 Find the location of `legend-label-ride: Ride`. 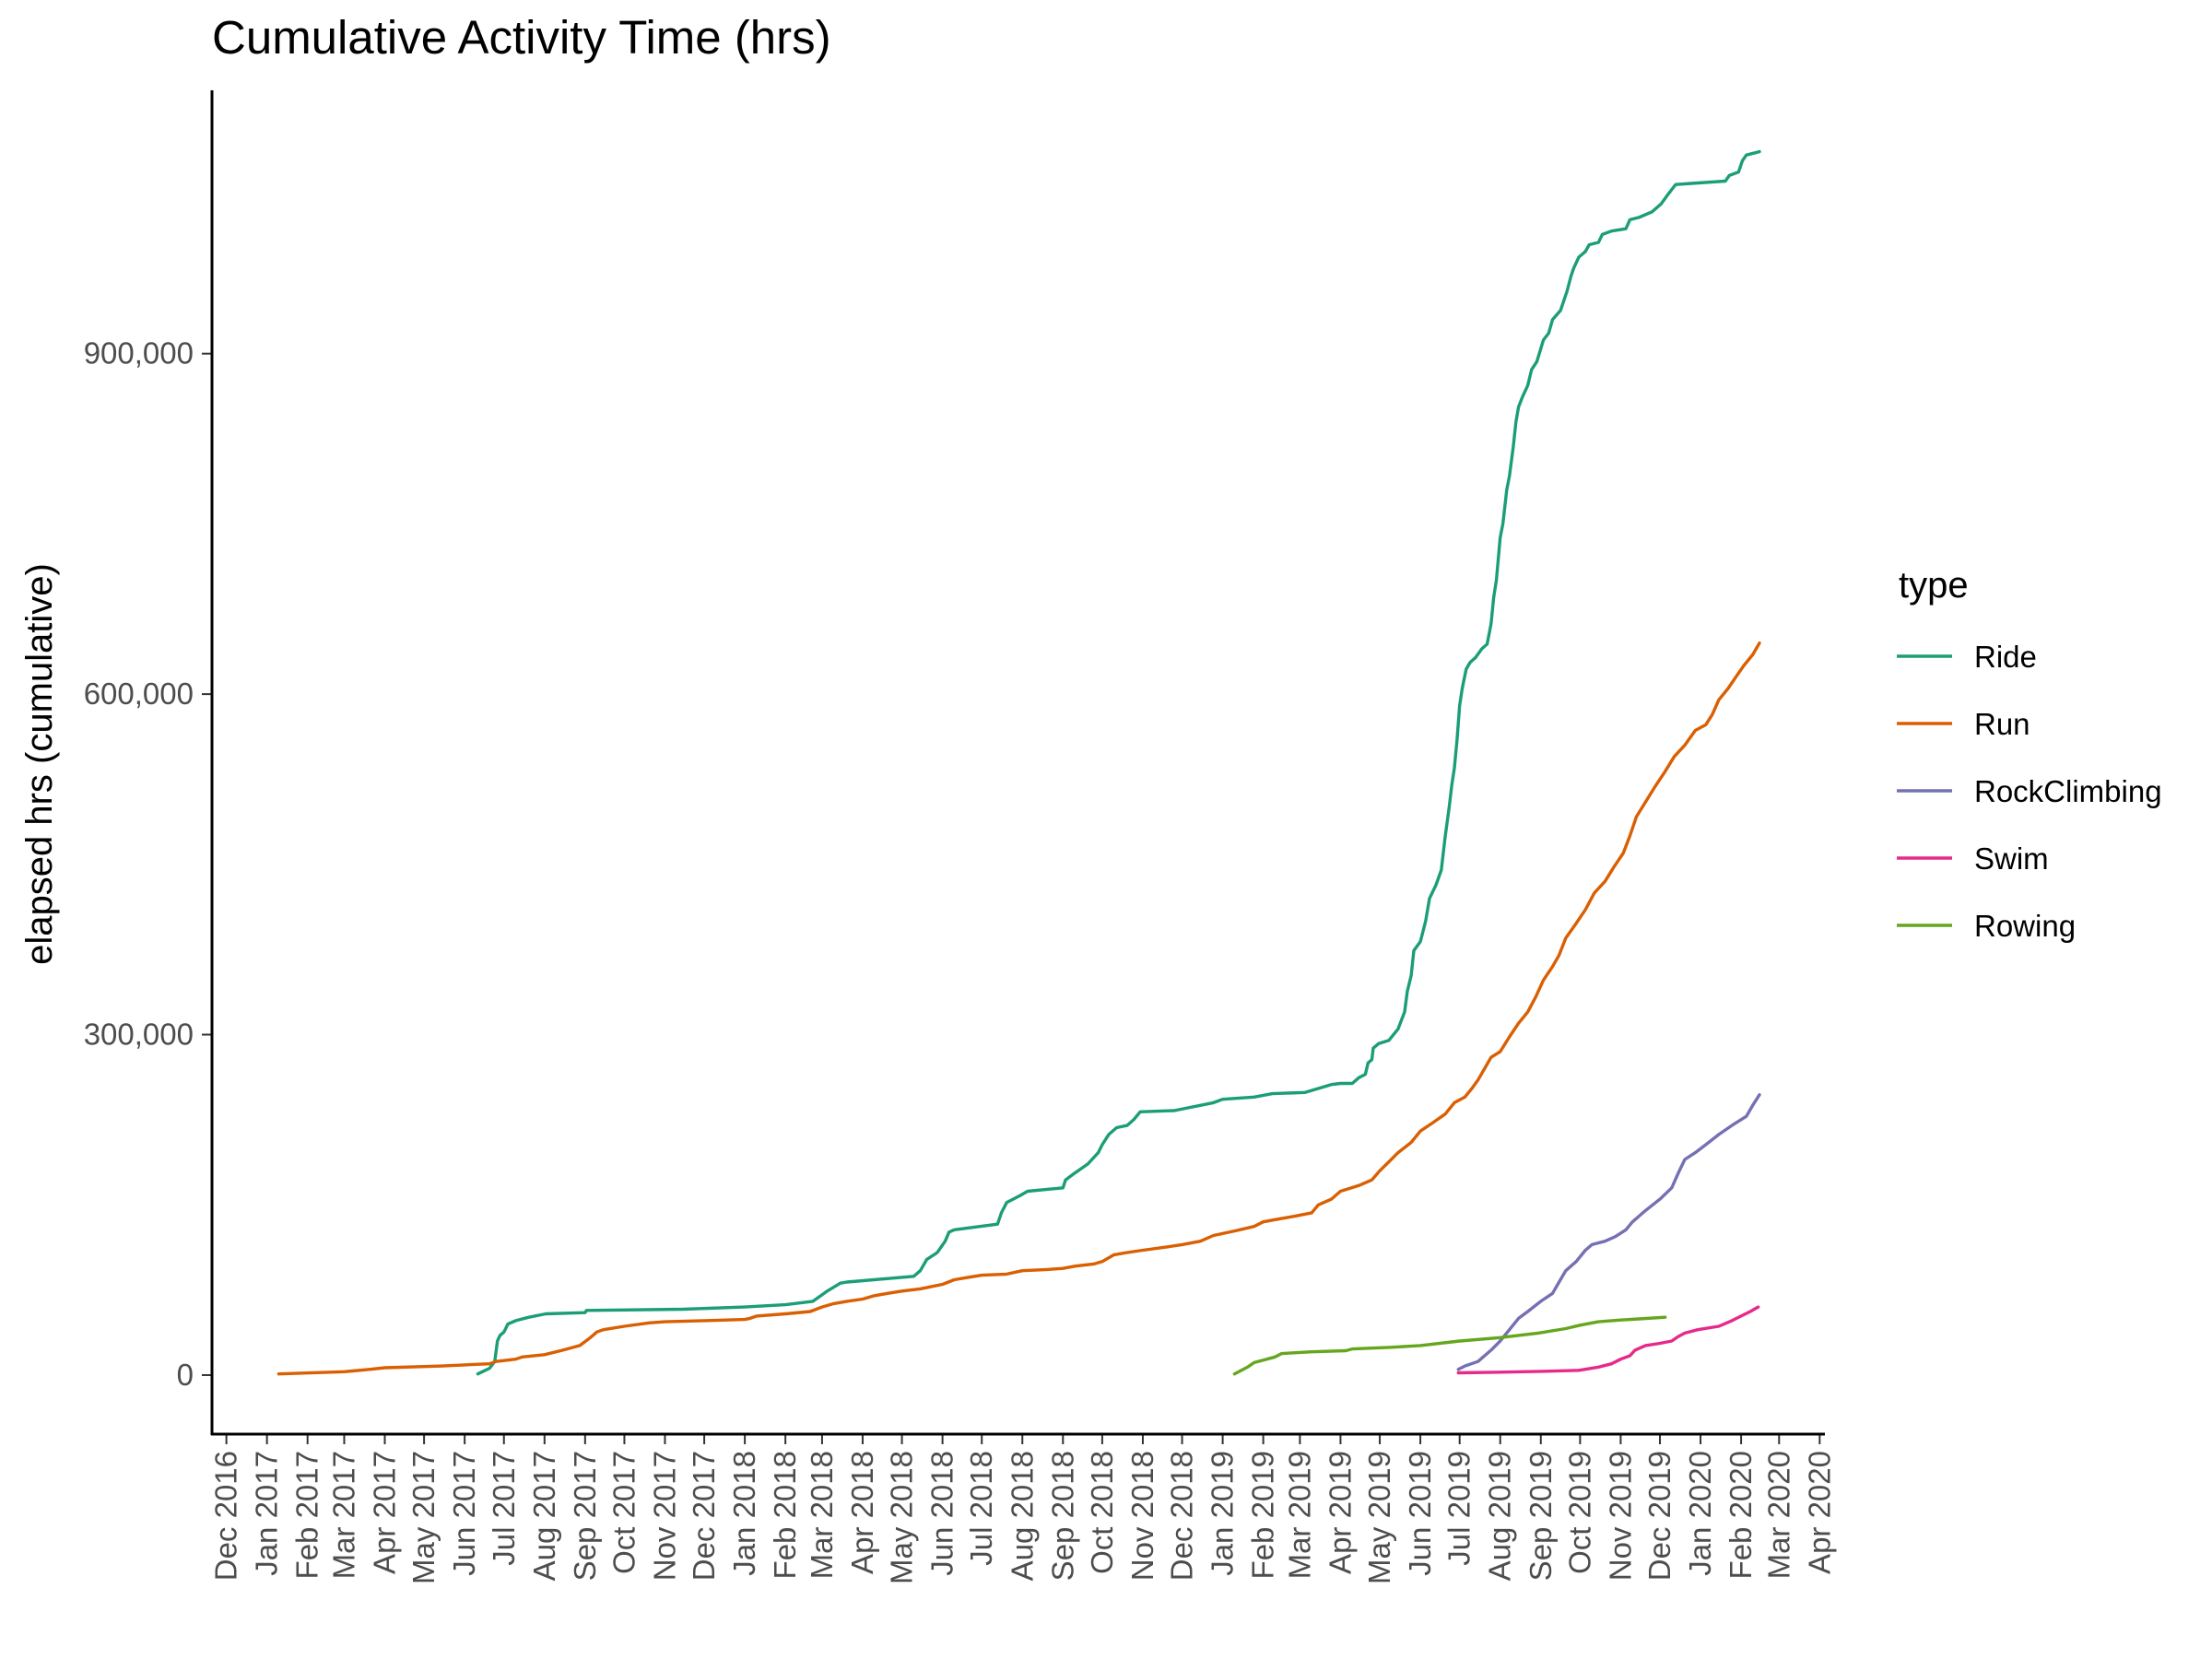

legend-label-ride: Ride is located at coordinates (2005, 657).